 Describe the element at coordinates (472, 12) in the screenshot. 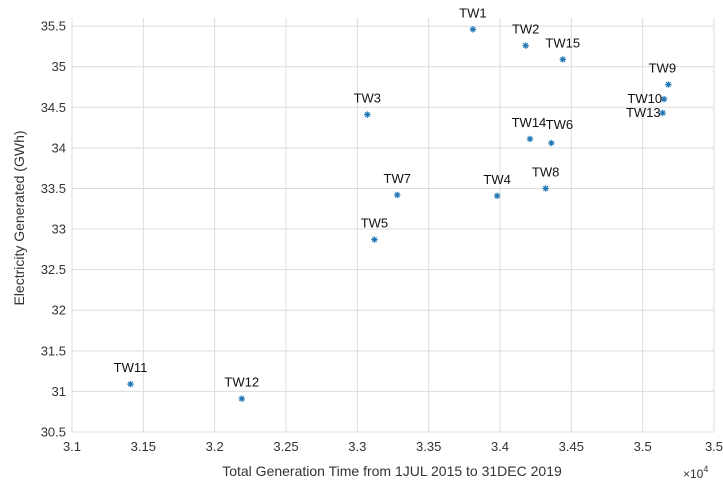

I see `point-label: TW1` at that location.